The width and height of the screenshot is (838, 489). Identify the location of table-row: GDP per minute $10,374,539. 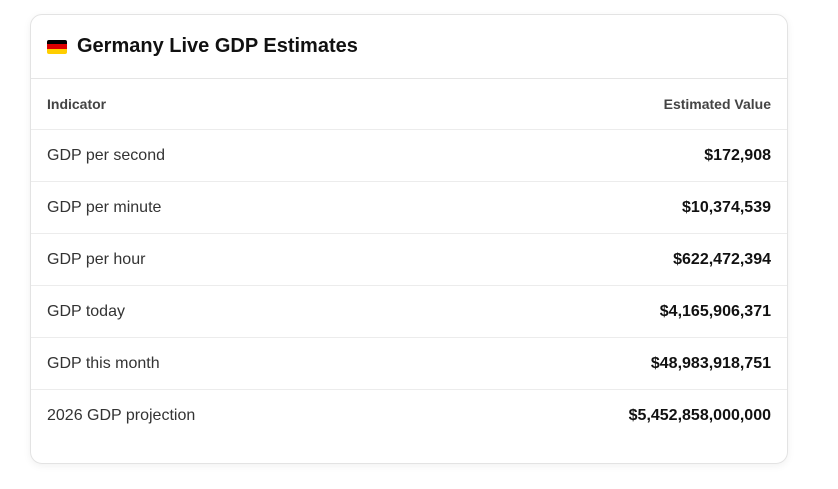
(409, 207).